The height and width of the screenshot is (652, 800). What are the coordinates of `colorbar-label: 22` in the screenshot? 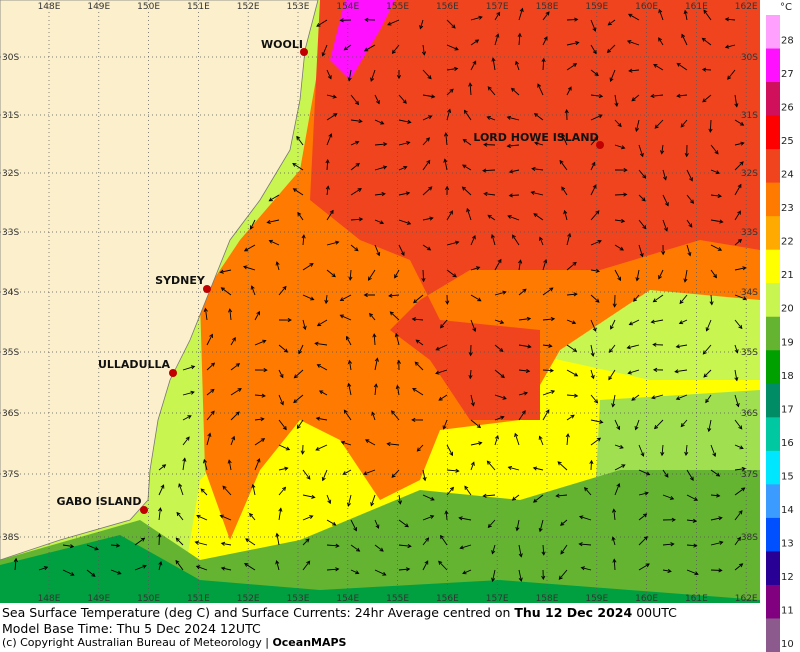 It's located at (787, 242).